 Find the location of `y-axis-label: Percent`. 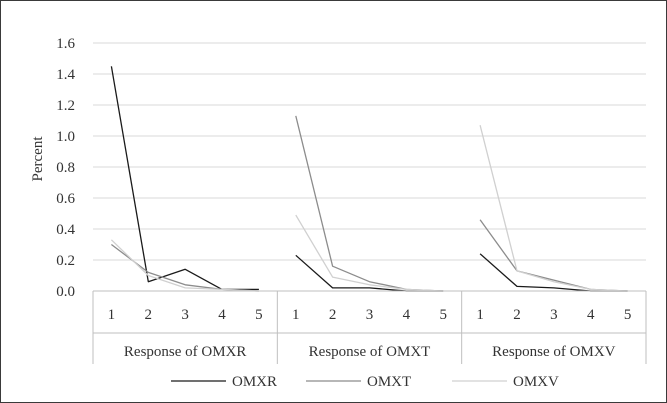

y-axis-label: Percent is located at coordinates (38, 159).